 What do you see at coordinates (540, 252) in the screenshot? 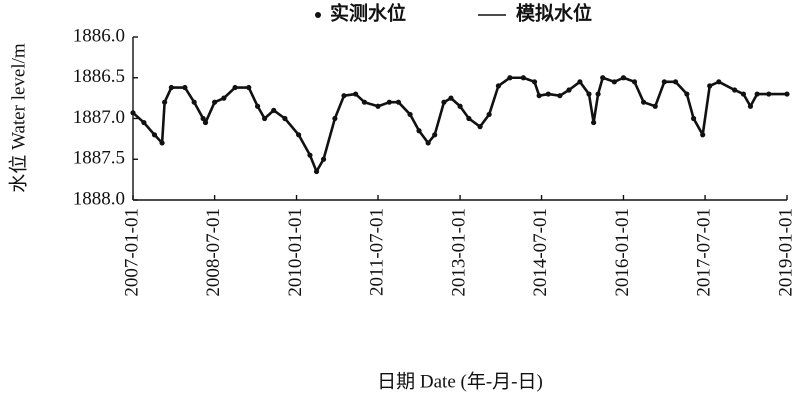
I see `x-tick-label: 2014-07-01` at bounding box center [540, 252].